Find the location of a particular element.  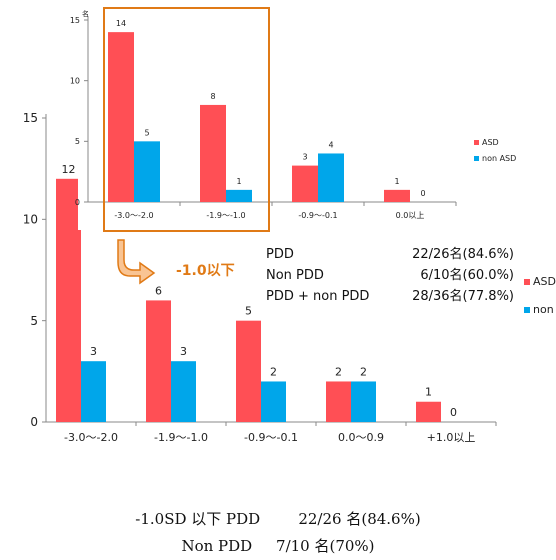

inset-category-label: -3.0〜-2.0 is located at coordinates (133, 215).